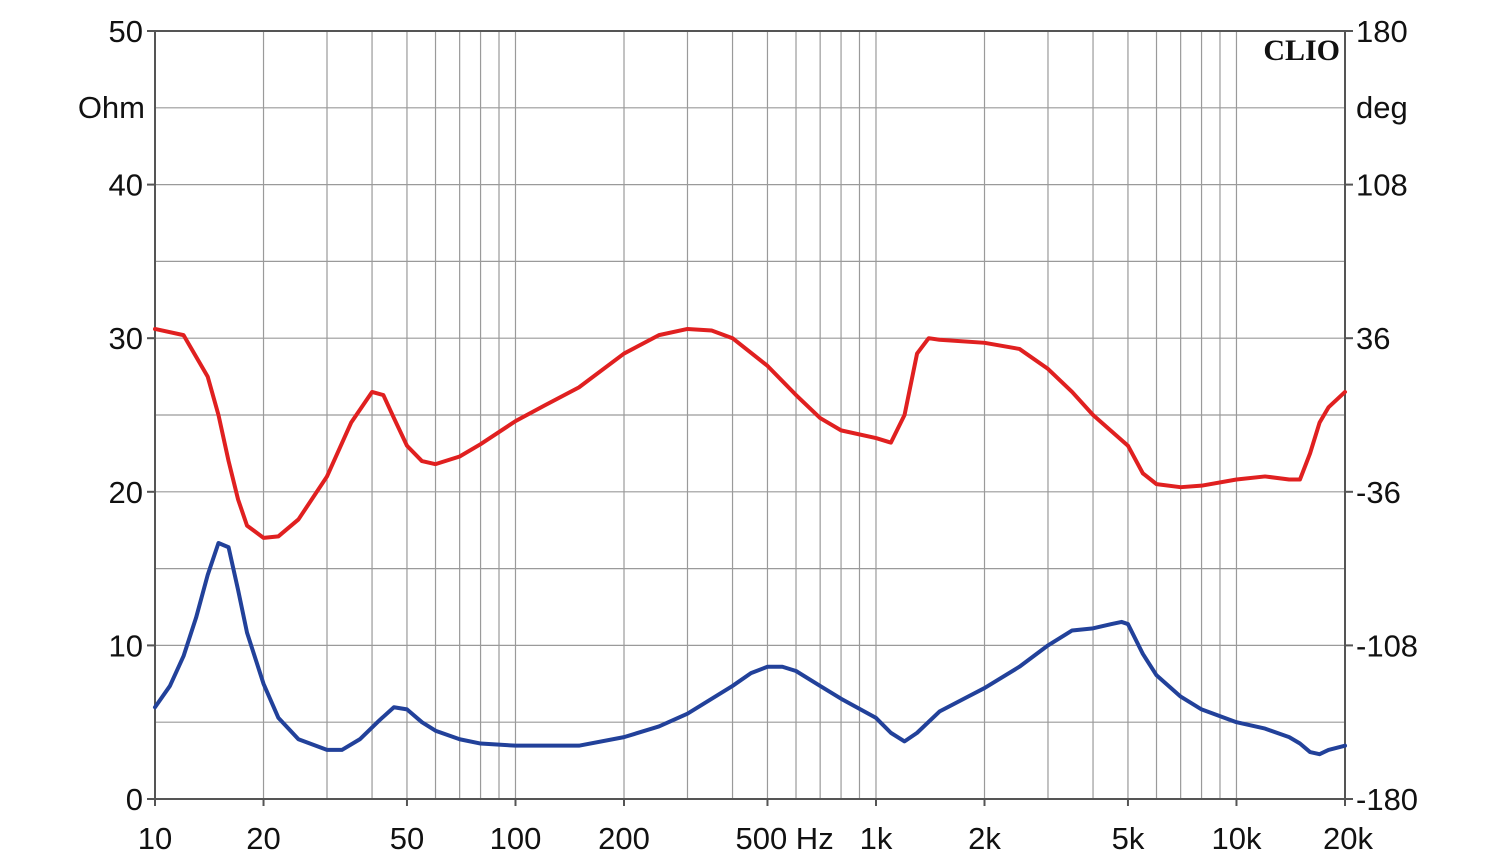  Describe the element at coordinates (784, 838) in the screenshot. I see `x-tick-label: 500 Hz` at that location.